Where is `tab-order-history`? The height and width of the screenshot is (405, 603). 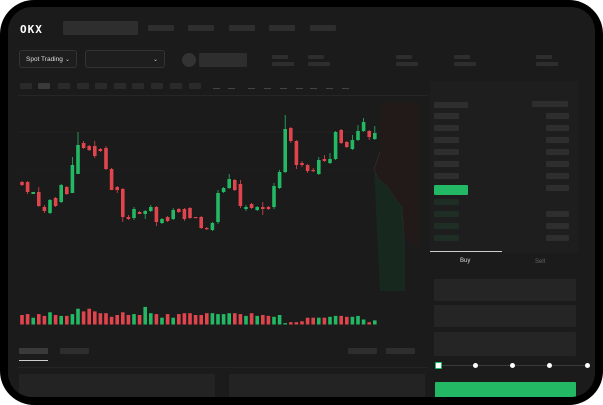 tab-order-history is located at coordinates (74, 351).